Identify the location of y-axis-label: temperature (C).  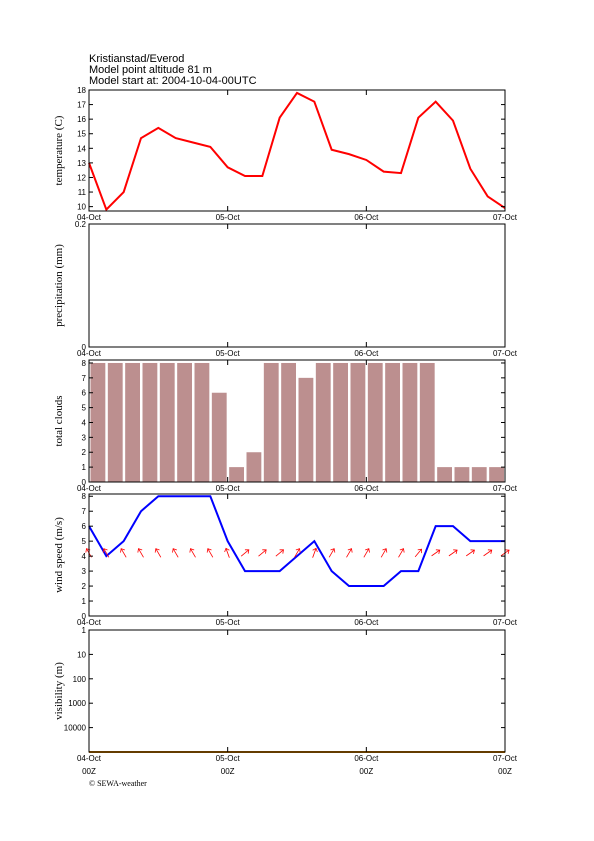
(59, 150).